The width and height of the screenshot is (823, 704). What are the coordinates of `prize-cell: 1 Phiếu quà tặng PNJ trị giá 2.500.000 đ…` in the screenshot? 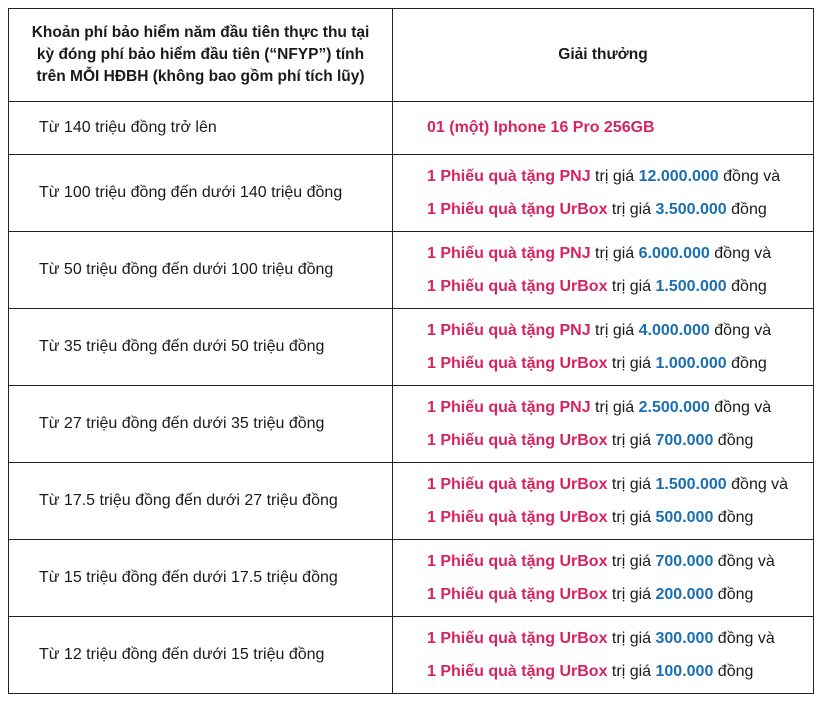 It's located at (603, 424).